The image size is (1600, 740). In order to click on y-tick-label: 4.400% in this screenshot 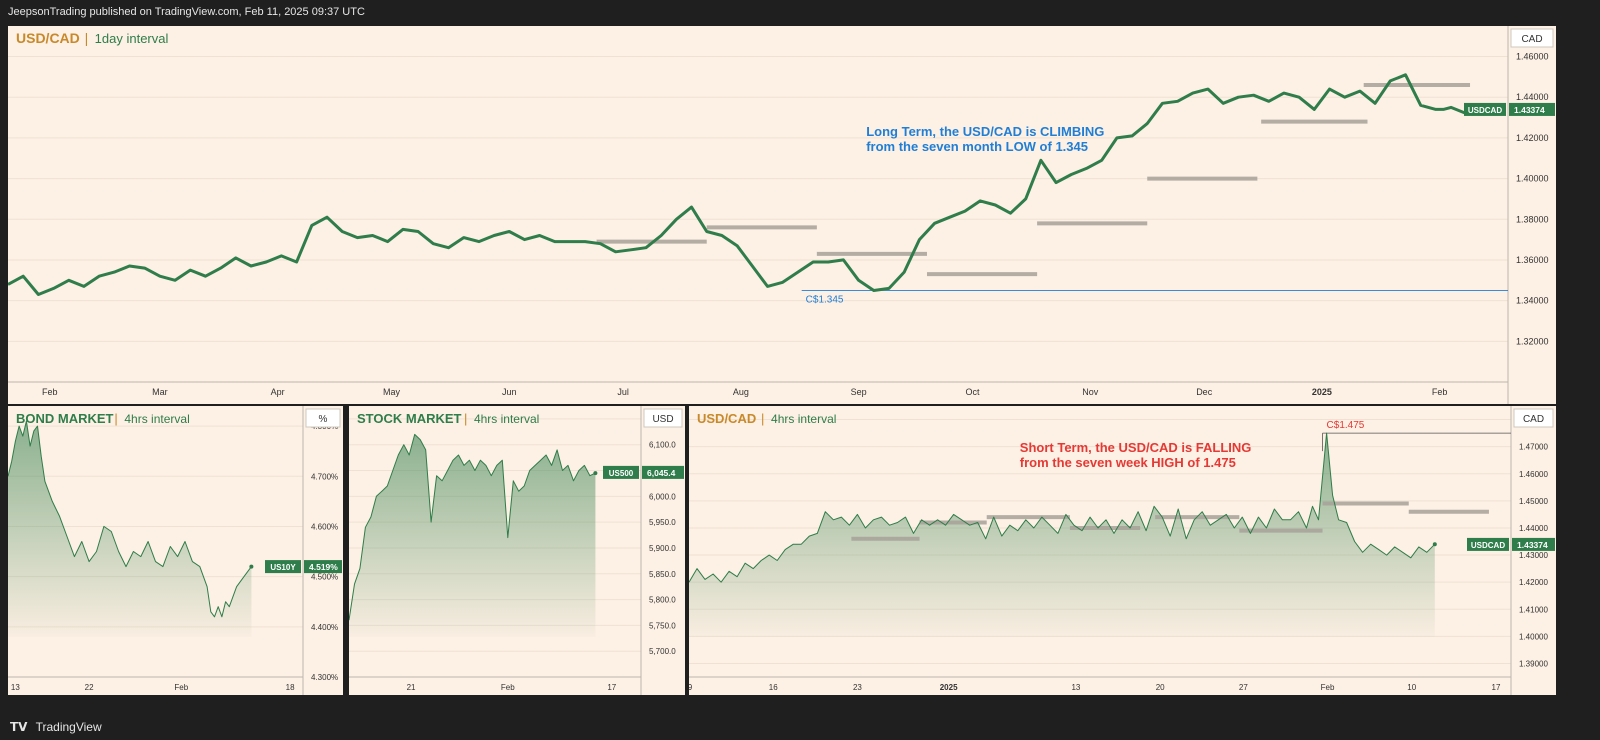, I will do `click(324, 627)`.